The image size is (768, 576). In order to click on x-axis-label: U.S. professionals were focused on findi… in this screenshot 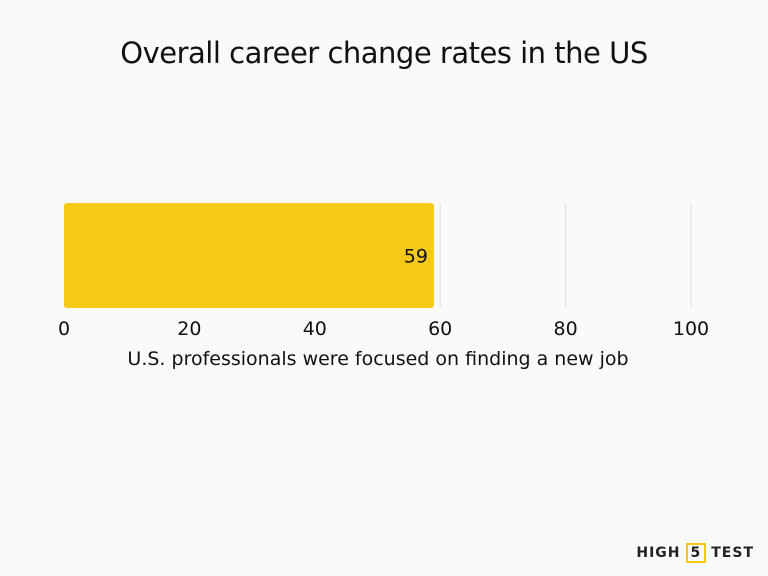, I will do `click(378, 359)`.